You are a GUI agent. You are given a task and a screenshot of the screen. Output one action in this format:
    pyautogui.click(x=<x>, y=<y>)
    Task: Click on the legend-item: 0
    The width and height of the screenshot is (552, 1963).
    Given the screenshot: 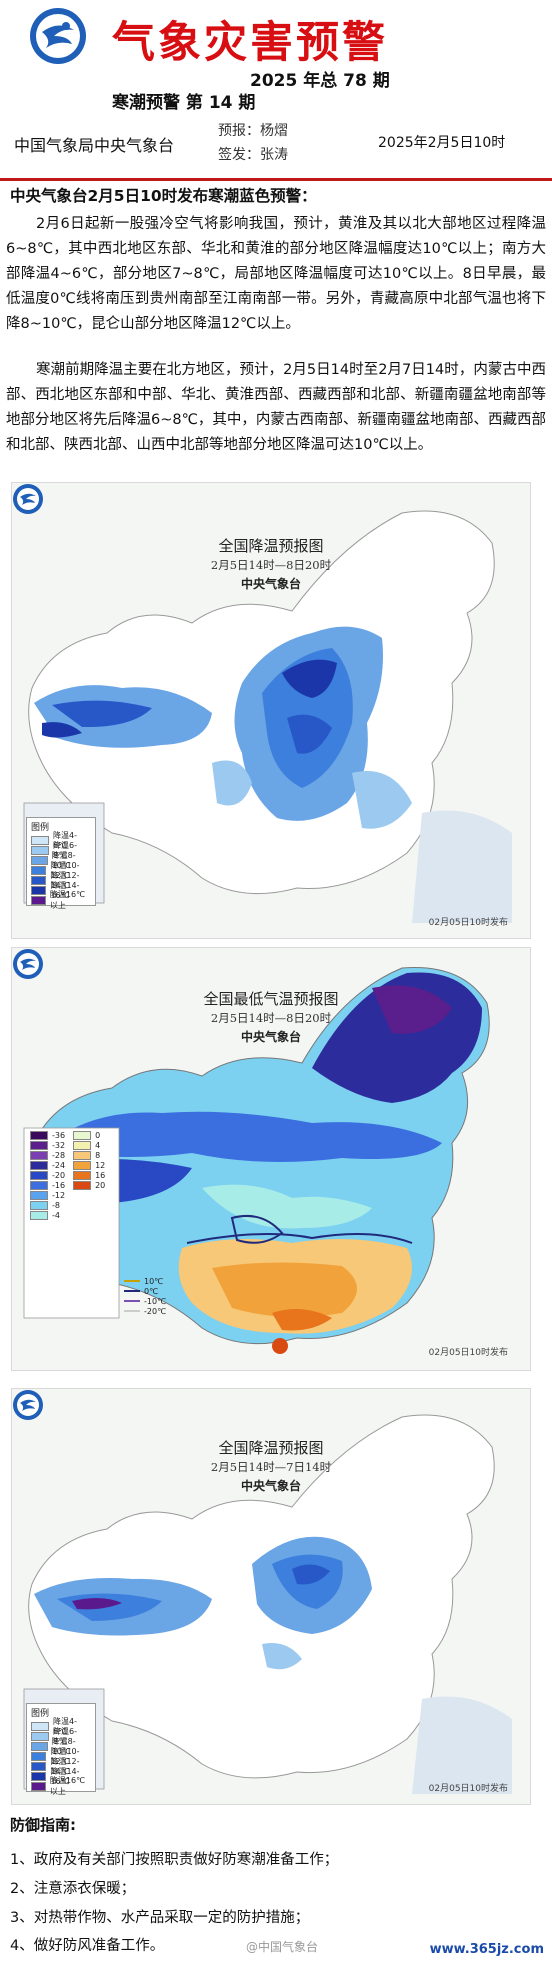 What is the action you would take?
    pyautogui.click(x=89, y=1135)
    